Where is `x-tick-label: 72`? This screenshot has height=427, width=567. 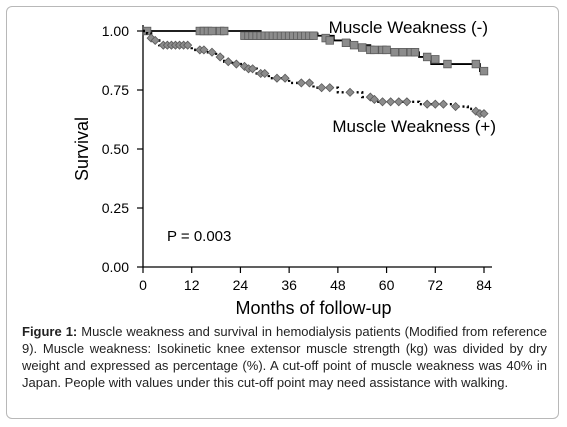 x-tick-label: 72 is located at coordinates (435, 285).